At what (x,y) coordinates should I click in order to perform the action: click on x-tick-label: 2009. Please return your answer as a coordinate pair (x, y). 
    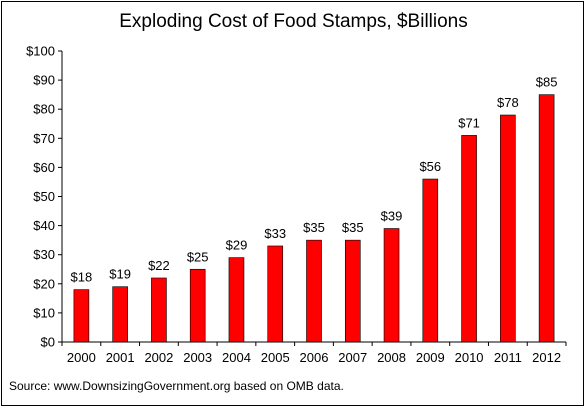
    Looking at the image, I should click on (430, 357).